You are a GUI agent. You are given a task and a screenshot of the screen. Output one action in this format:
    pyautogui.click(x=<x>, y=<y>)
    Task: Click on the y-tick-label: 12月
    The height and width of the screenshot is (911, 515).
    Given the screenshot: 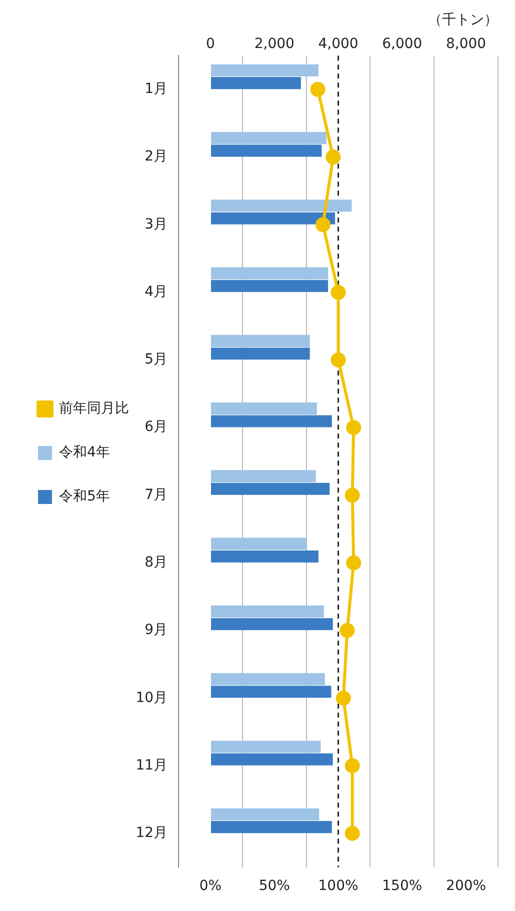 What is the action you would take?
    pyautogui.click(x=152, y=833)
    